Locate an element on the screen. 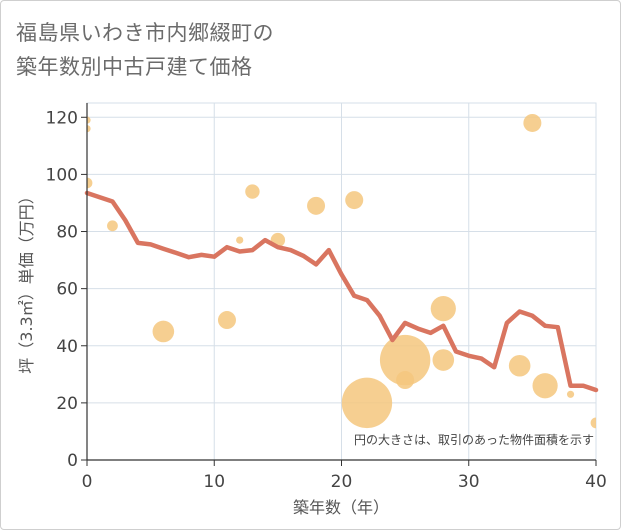  y-tick-label: 40 is located at coordinates (67, 347).